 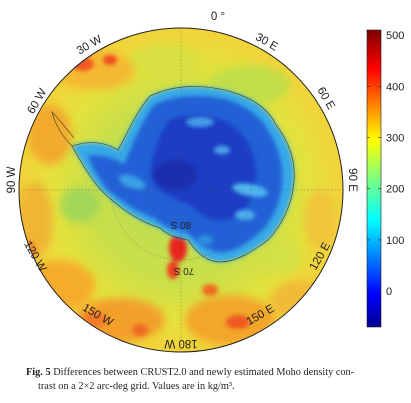 What do you see at coordinates (374, 178) in the screenshot?
I see `colorbar-gradient` at bounding box center [374, 178].